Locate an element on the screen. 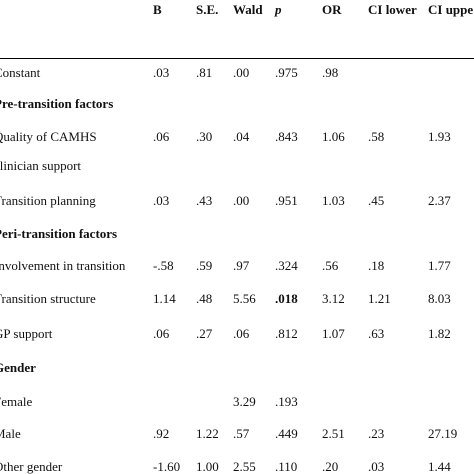  cell-or: 2.51 is located at coordinates (333, 433).